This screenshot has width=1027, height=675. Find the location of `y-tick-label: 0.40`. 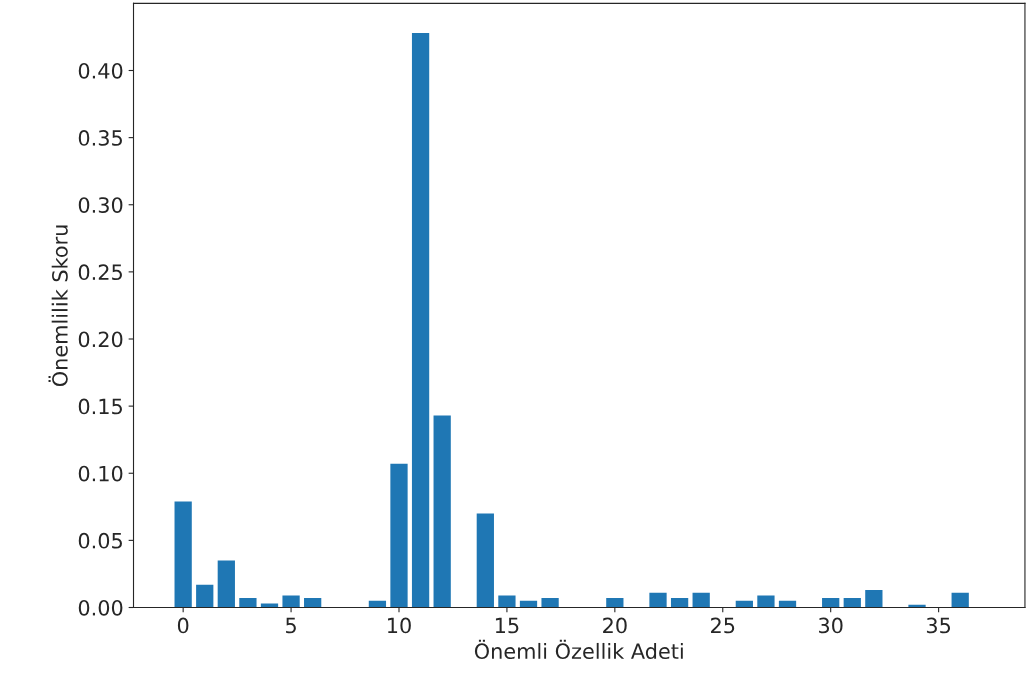

y-tick-label: 0.40 is located at coordinates (100, 70).